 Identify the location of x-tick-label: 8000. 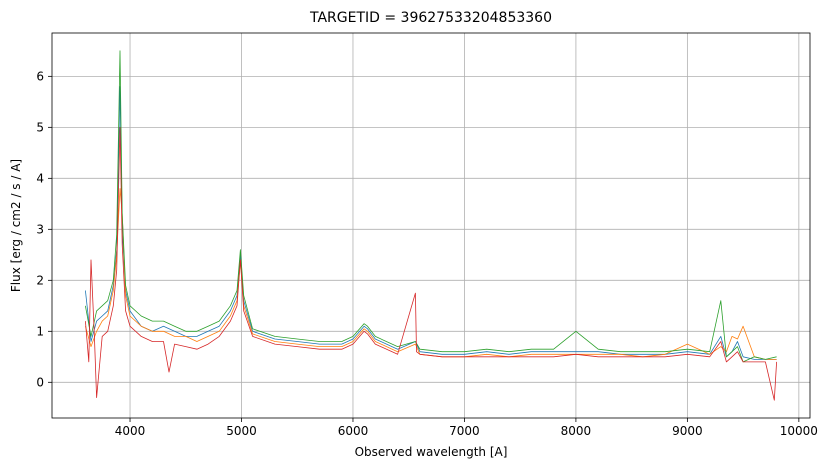
(576, 431).